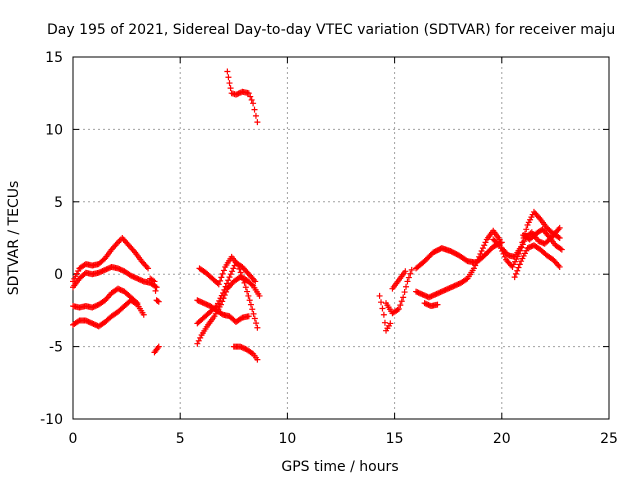 This screenshot has width=640, height=480. What do you see at coordinates (56, 348) in the screenshot?
I see `y-tick-label: -5` at bounding box center [56, 348].